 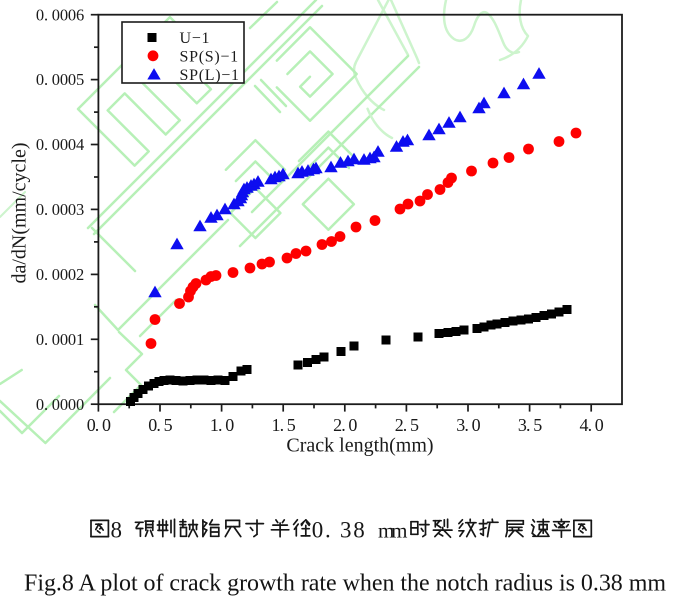 What do you see at coordinates (209, 56) in the screenshot?
I see `svg-text: SP(S)−1` at bounding box center [209, 56].